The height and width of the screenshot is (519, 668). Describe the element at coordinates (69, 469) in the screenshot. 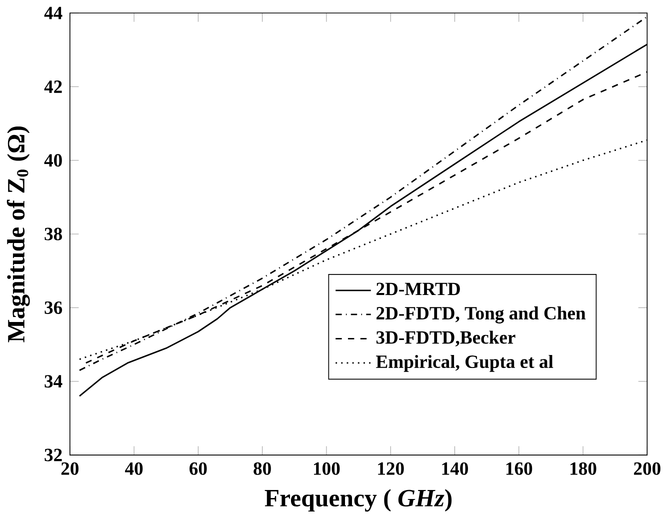

I see `x-tick-label: 20` at that location.